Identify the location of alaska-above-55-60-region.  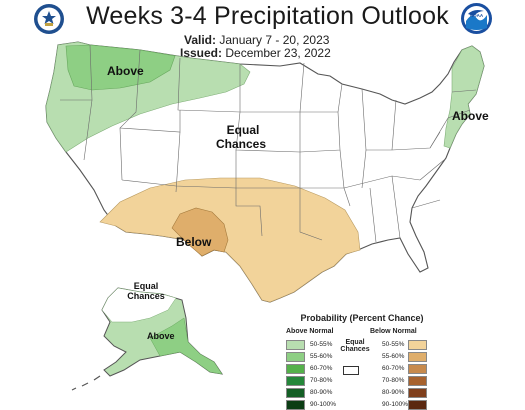
(186, 346).